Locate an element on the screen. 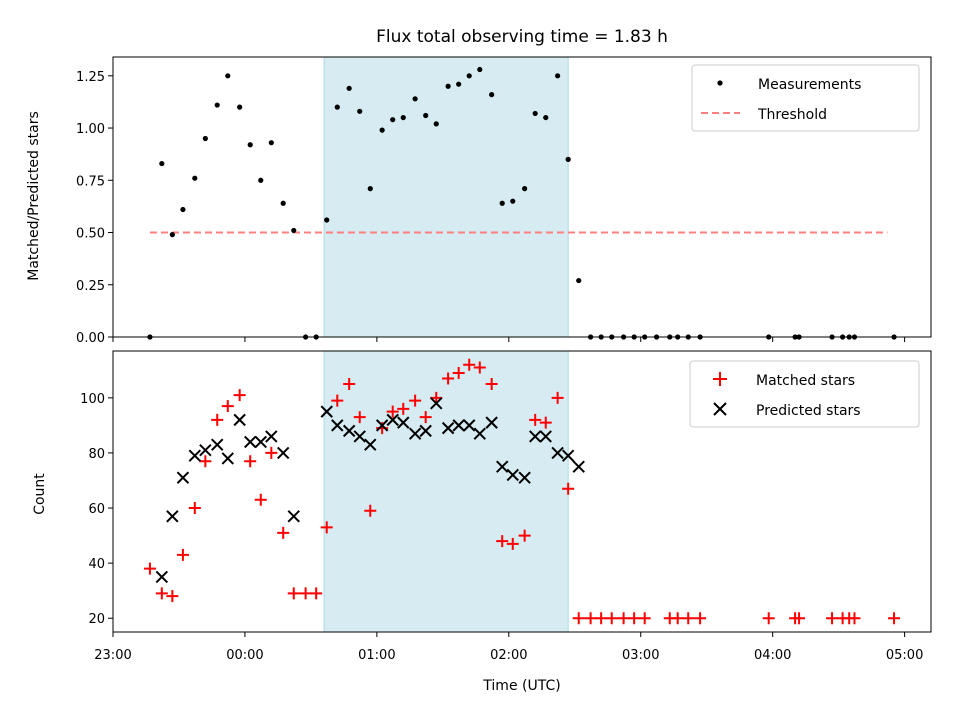  top-y-tick-label: 1.00 is located at coordinates (90, 129).